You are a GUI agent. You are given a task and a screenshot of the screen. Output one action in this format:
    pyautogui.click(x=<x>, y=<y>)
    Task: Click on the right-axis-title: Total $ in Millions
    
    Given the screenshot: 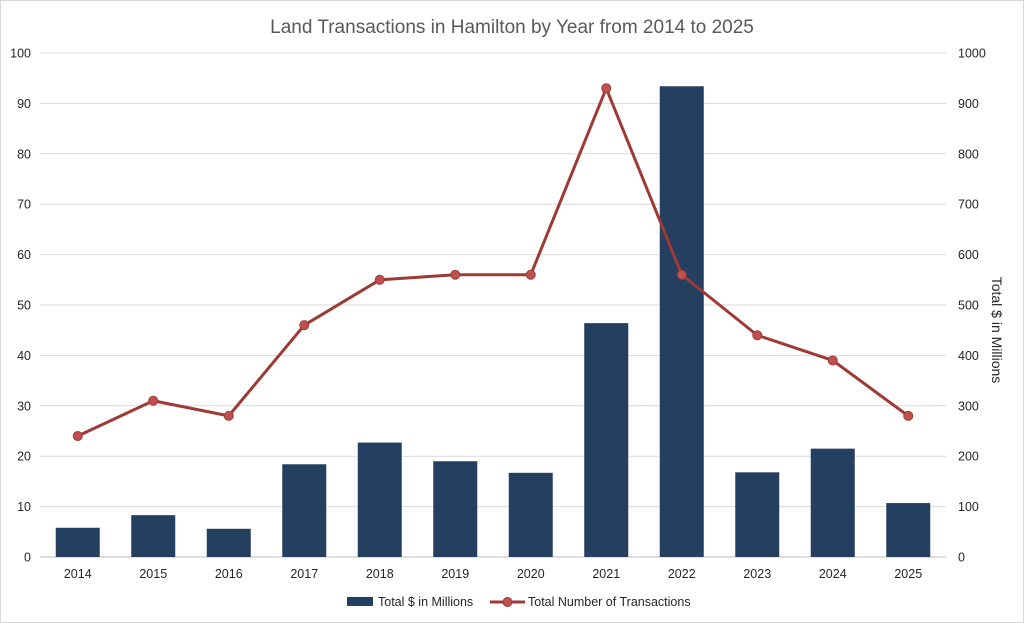 What is the action you would take?
    pyautogui.click(x=997, y=330)
    